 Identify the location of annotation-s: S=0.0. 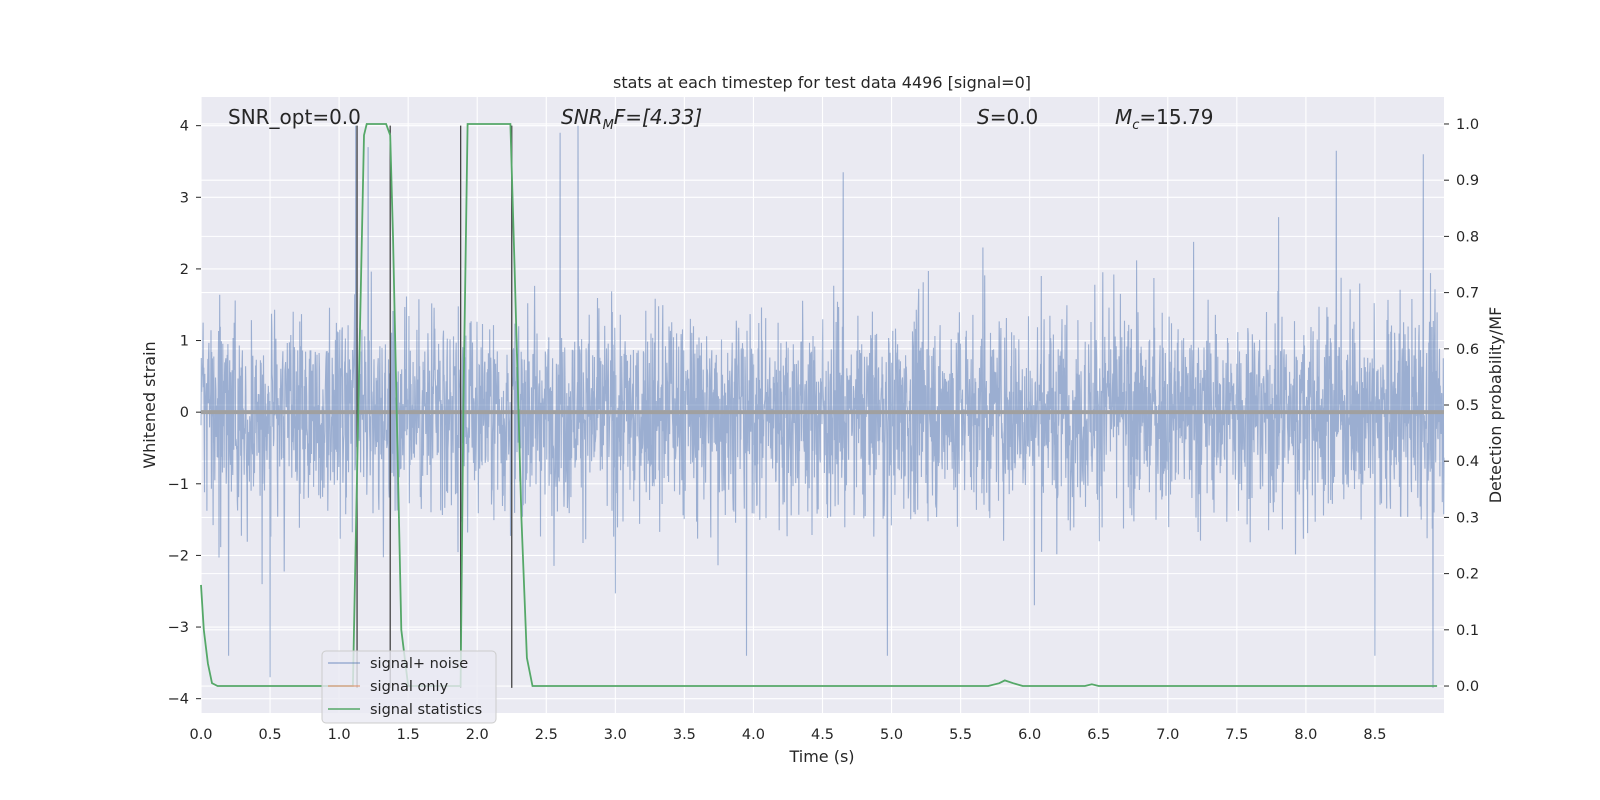
(1007, 117).